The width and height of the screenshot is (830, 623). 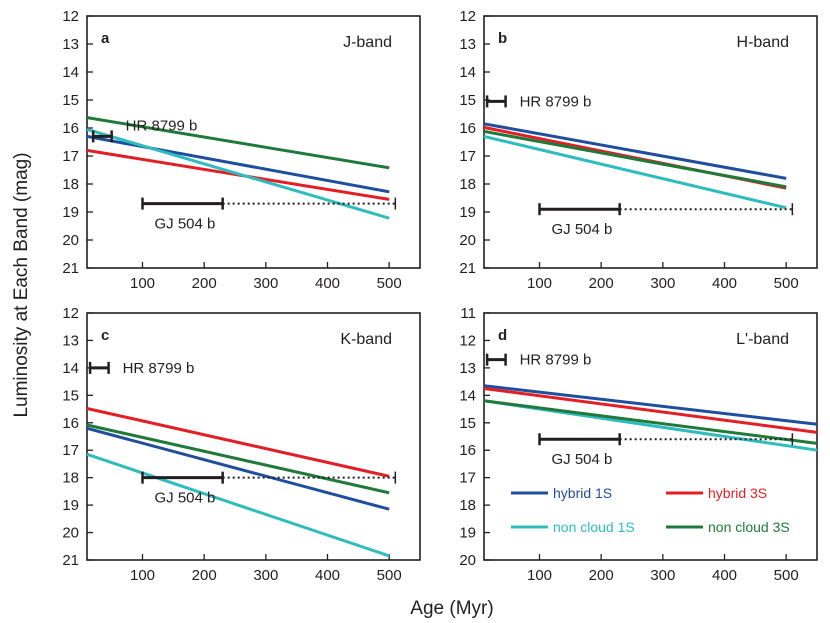 I want to click on y-tick-label: 11, so click(x=468, y=313).